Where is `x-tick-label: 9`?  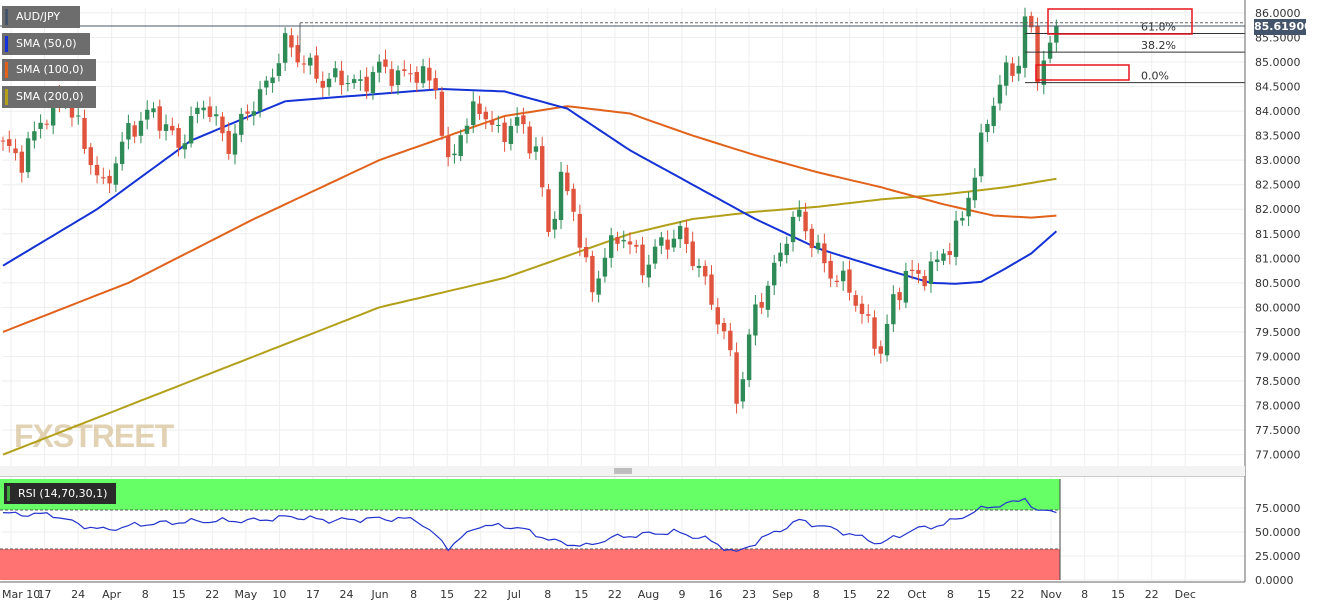
x-tick-label: 9 is located at coordinates (682, 594).